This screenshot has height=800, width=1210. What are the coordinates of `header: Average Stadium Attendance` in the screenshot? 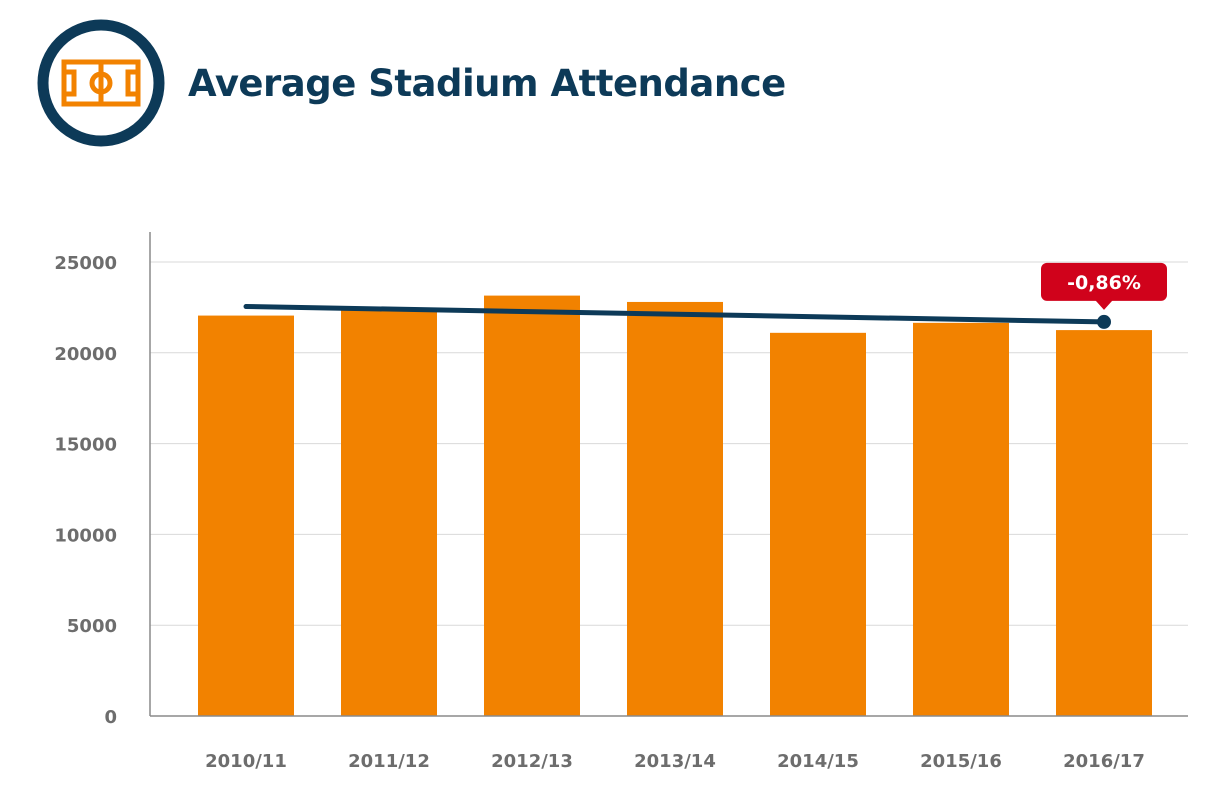 It's located at (411, 83).